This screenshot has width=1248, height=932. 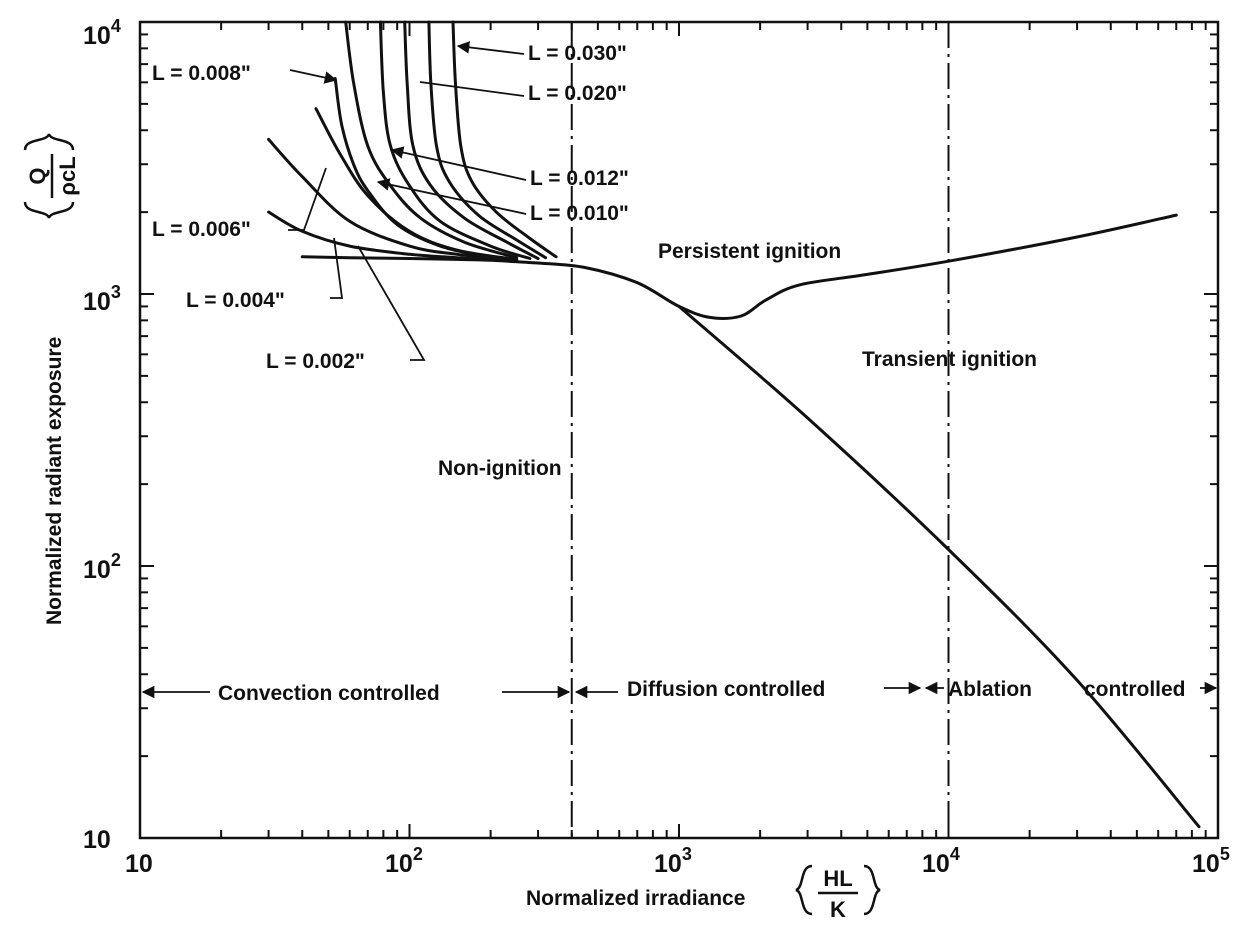 What do you see at coordinates (749, 251) in the screenshot?
I see `label-persistent-ignition: Persistent ignition` at bounding box center [749, 251].